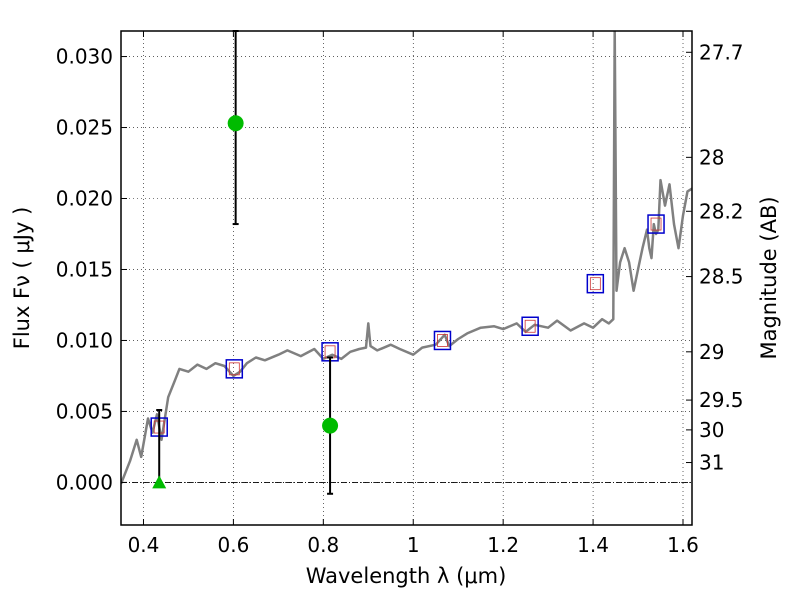 This screenshot has width=800, height=600. Describe the element at coordinates (144, 545) in the screenshot. I see `x-tick-label: 0.4` at that location.